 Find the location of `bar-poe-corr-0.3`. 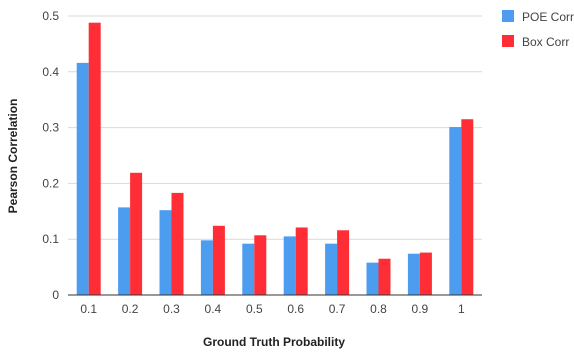

bar-poe-corr-0.3 is located at coordinates (165, 252).